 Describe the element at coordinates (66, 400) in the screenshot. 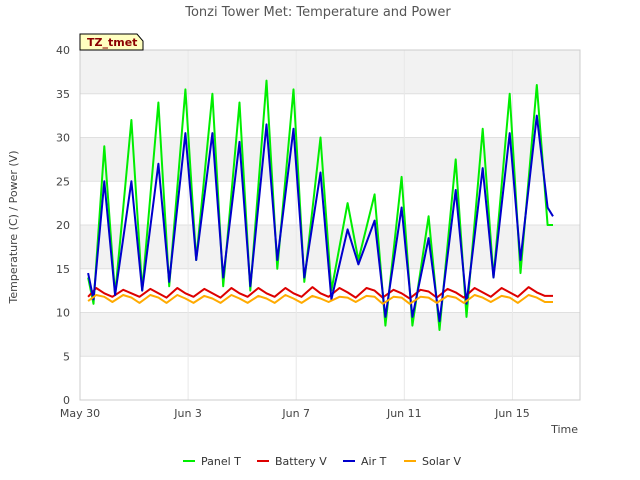

I see `y-tick-label: 0` at that location.